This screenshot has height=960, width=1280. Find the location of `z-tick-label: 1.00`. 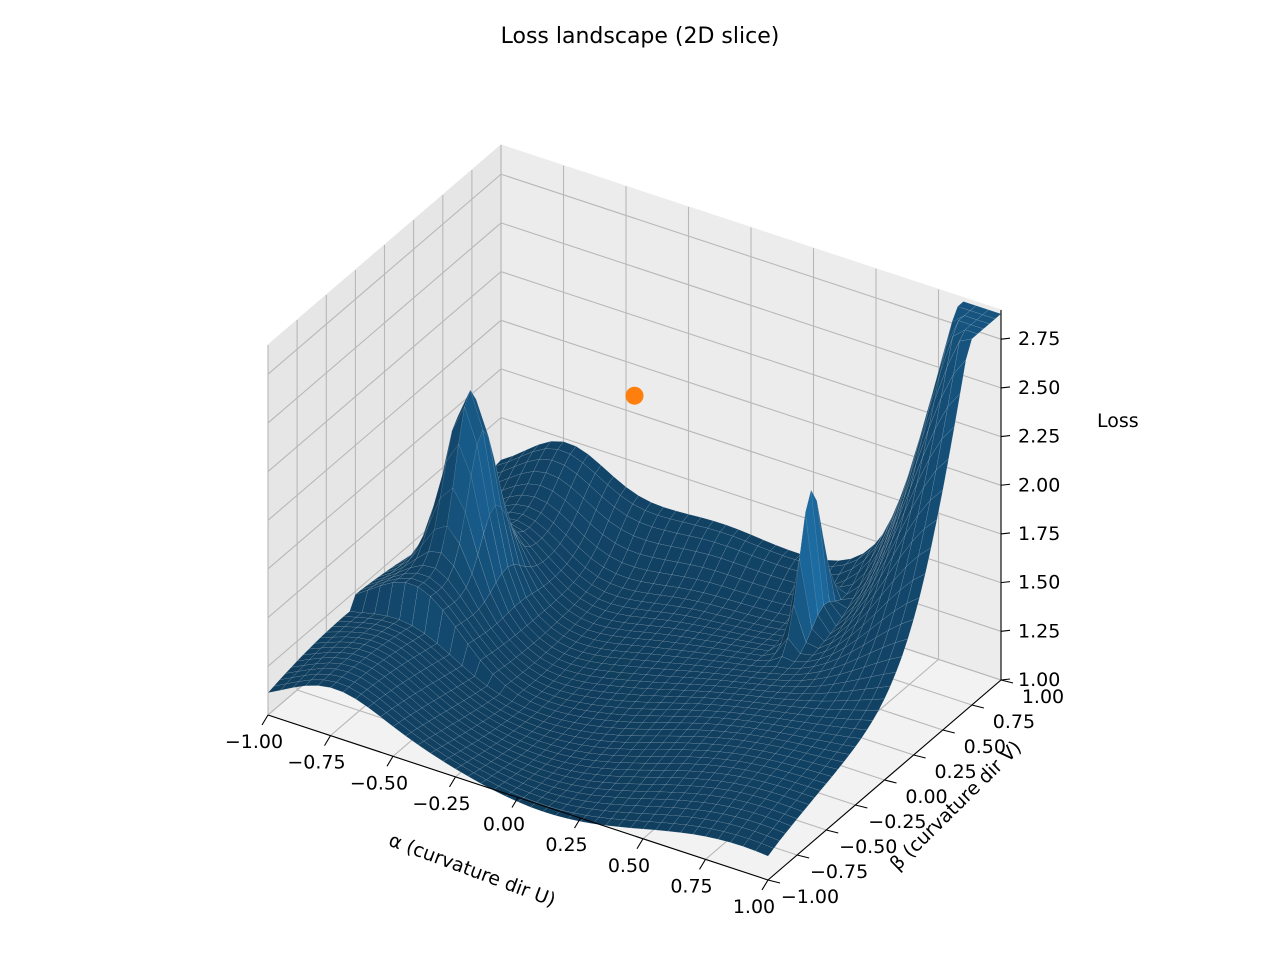

z-tick-label: 1.00 is located at coordinates (1039, 680).